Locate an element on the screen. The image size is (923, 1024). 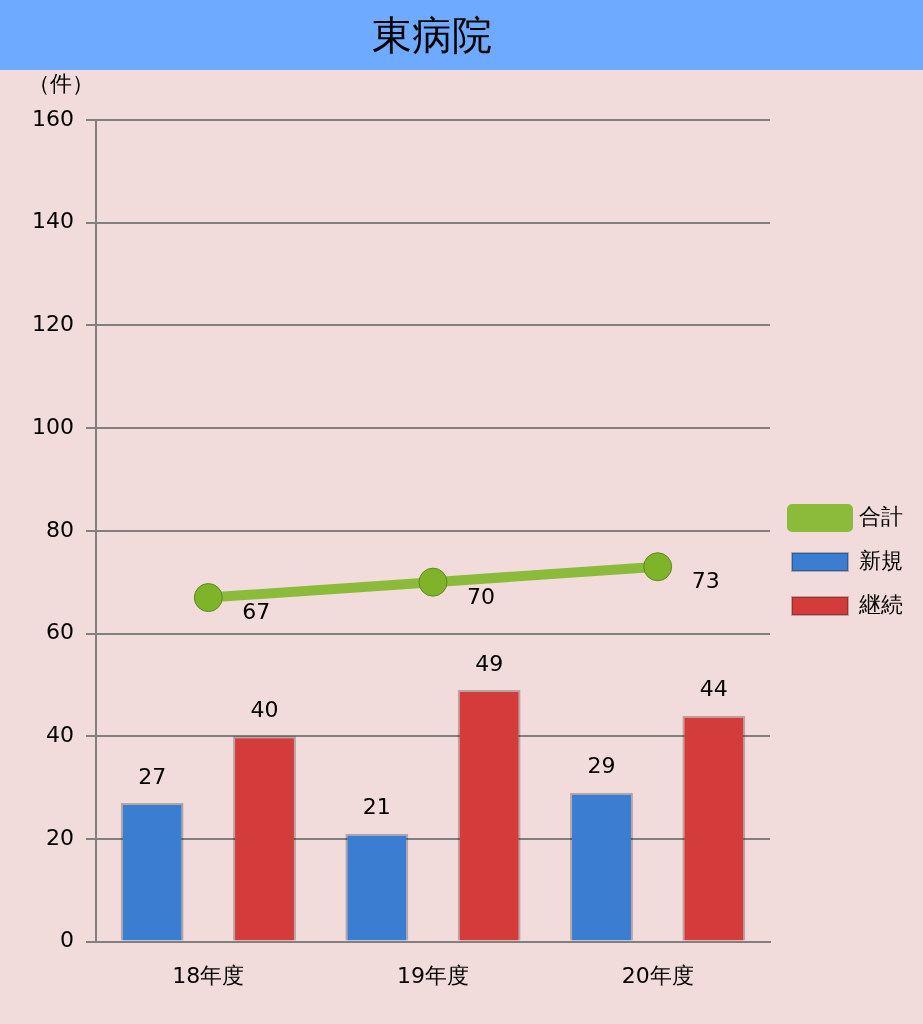
data-label: 70 is located at coordinates (481, 596).